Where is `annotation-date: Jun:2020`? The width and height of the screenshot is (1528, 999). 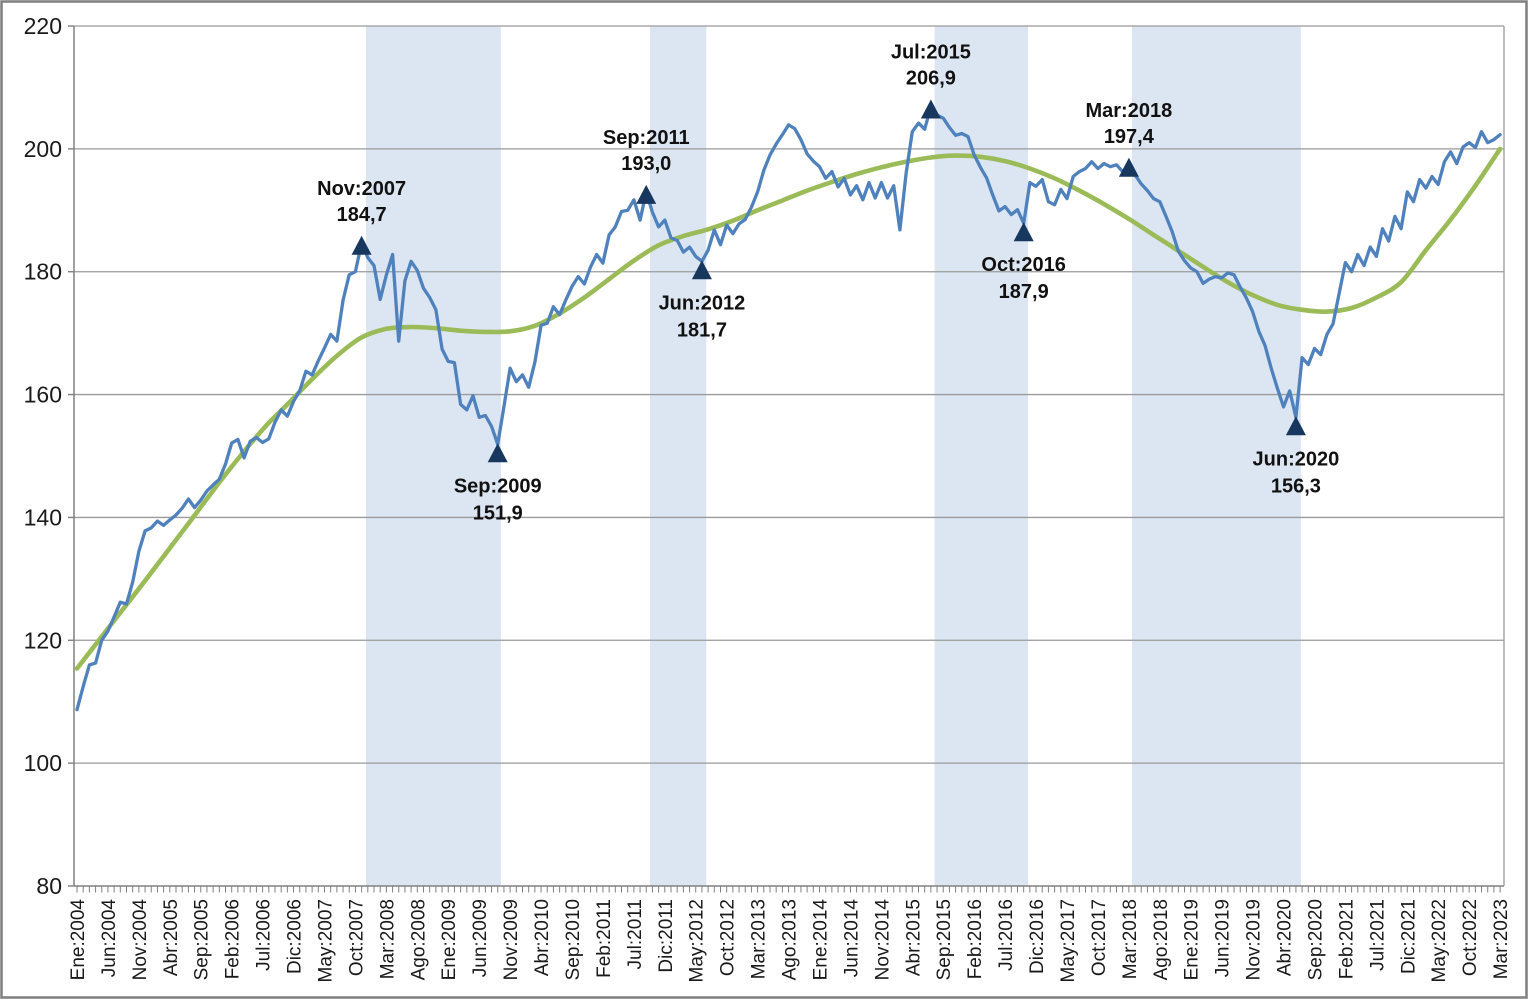 annotation-date: Jun:2020 is located at coordinates (1296, 459).